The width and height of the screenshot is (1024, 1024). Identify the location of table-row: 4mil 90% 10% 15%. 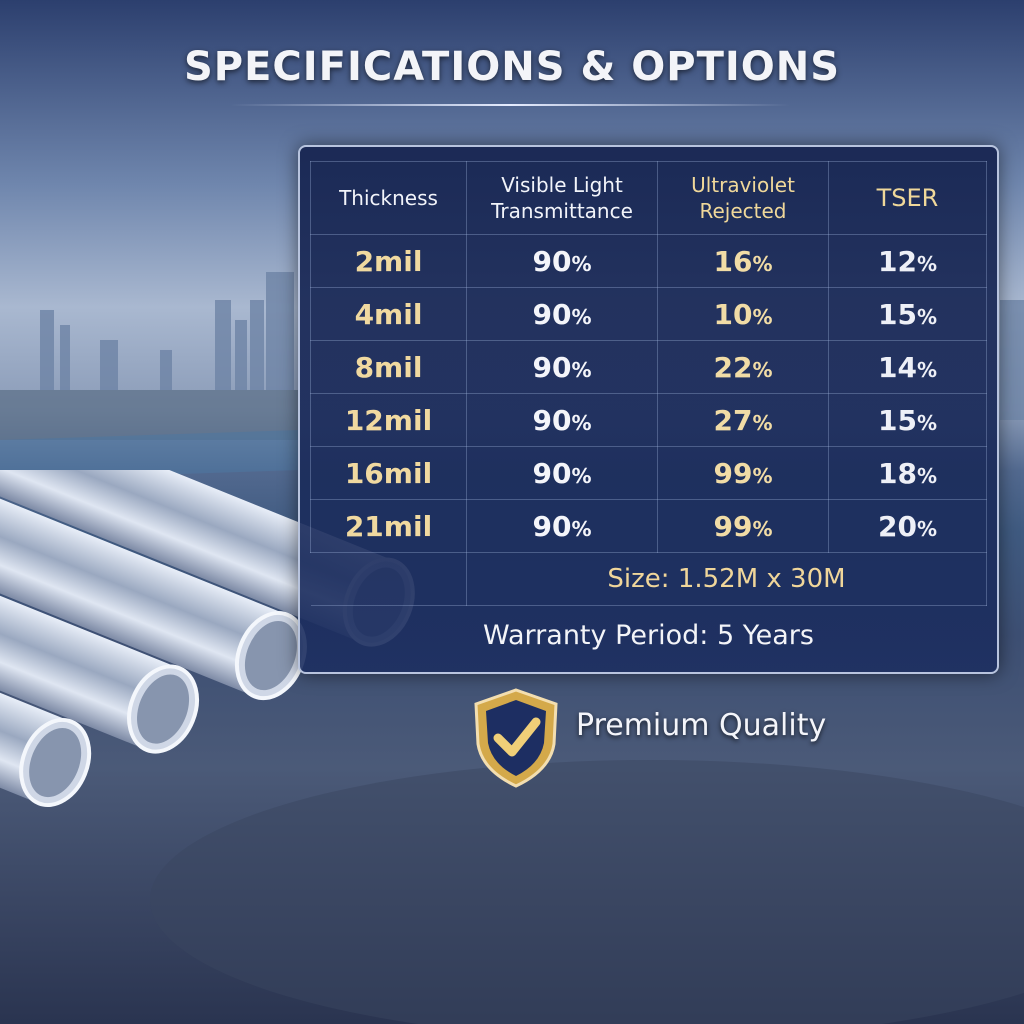
(648, 314).